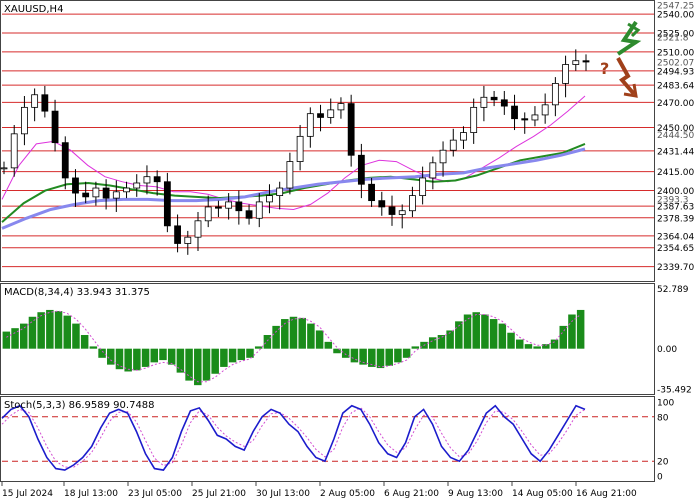  What do you see at coordinates (675, 192) in the screenshot?
I see `price-tick-label: 2400.00` at bounding box center [675, 192].